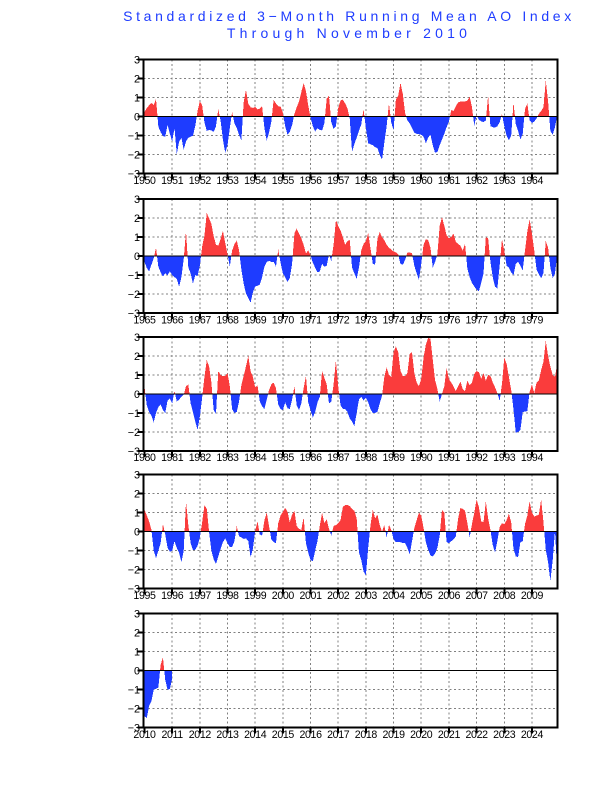  Describe the element at coordinates (310, 596) in the screenshot. I see `svg-text: 2001` at that location.